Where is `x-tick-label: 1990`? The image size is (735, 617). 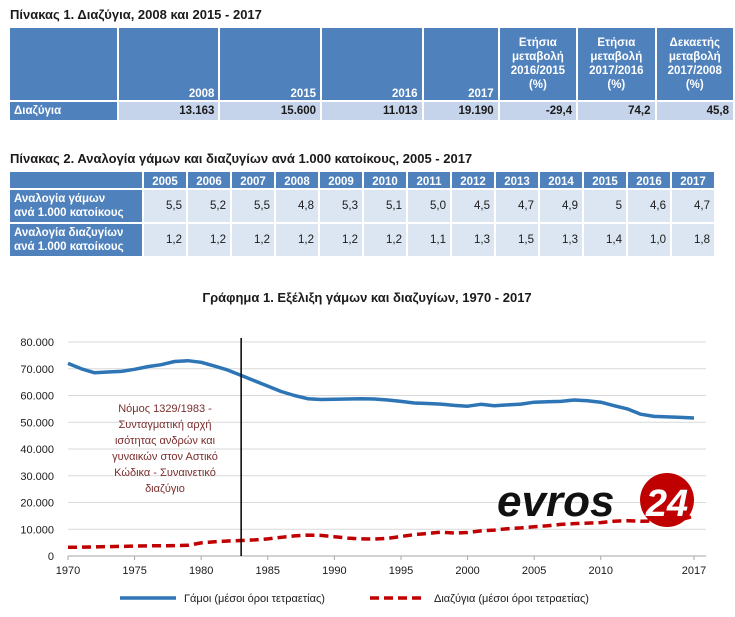
x-tick-label: 1990 is located at coordinates (334, 571).